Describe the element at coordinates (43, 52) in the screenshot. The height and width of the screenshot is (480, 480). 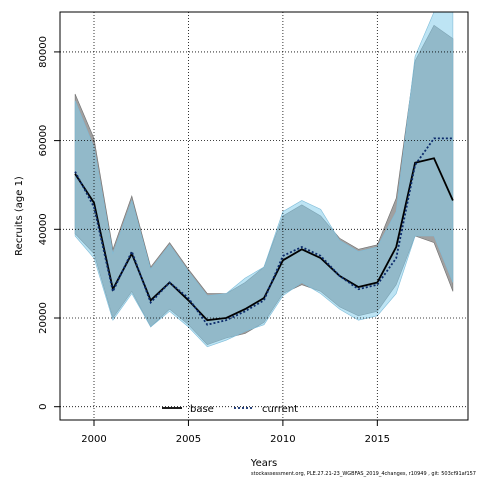
I see `y-tick-label: 80000` at that location.